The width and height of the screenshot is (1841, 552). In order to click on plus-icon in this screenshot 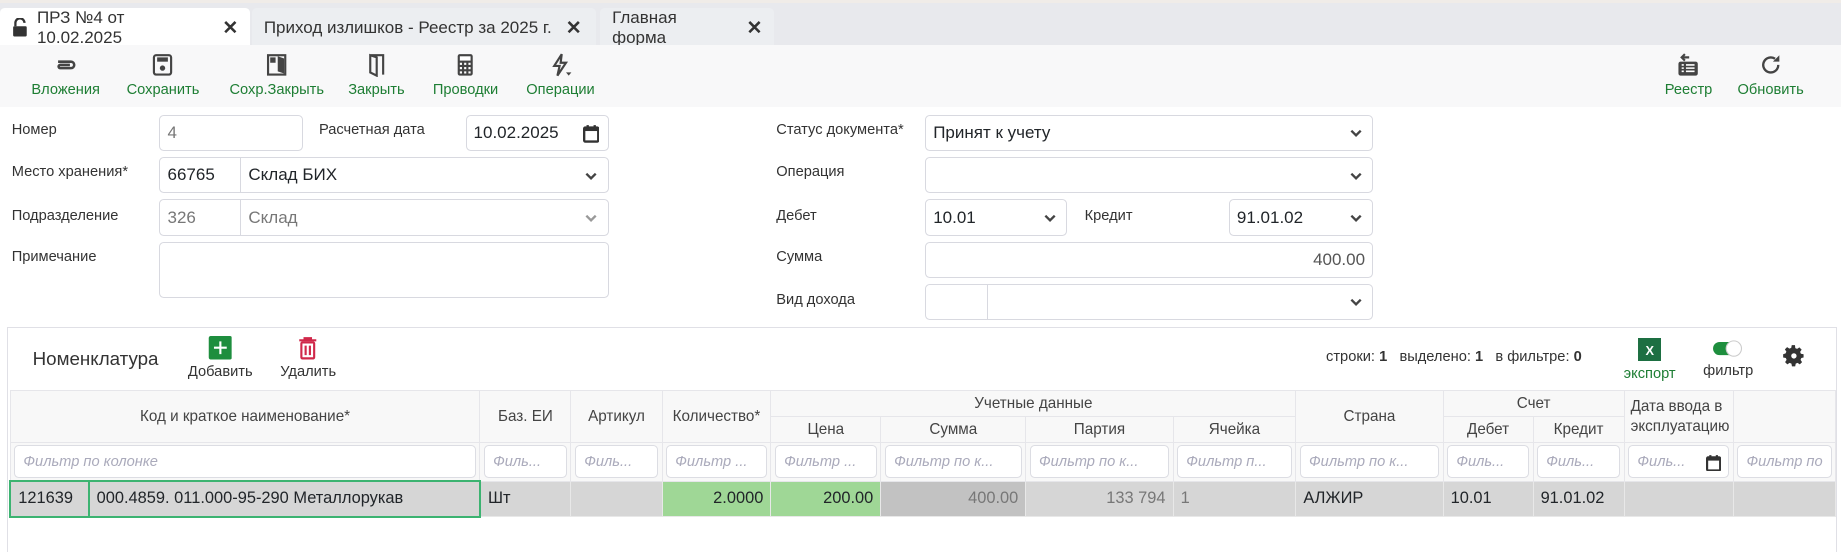, I will do `click(220, 348)`.